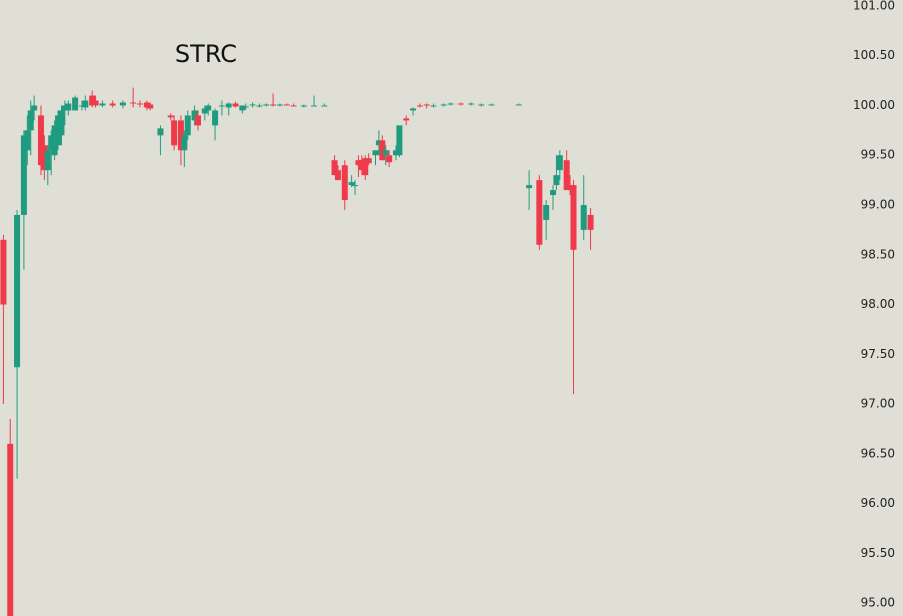  What do you see at coordinates (874, 55) in the screenshot?
I see `y-tick-label: 100.50` at bounding box center [874, 55].